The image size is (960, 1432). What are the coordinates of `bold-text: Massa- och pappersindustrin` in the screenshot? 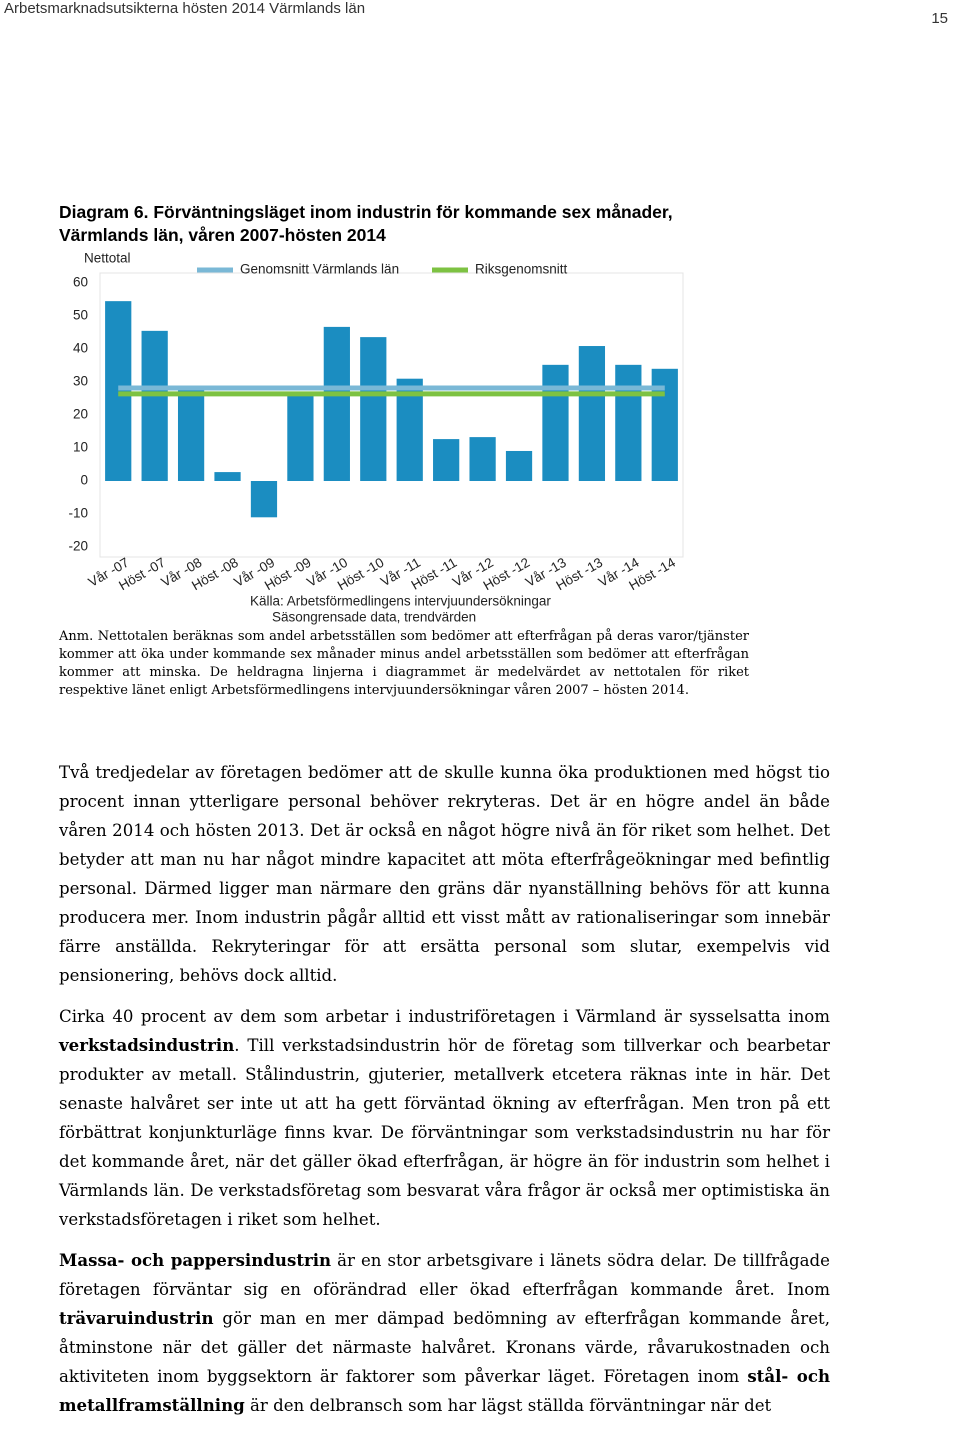 It's located at (195, 1260).